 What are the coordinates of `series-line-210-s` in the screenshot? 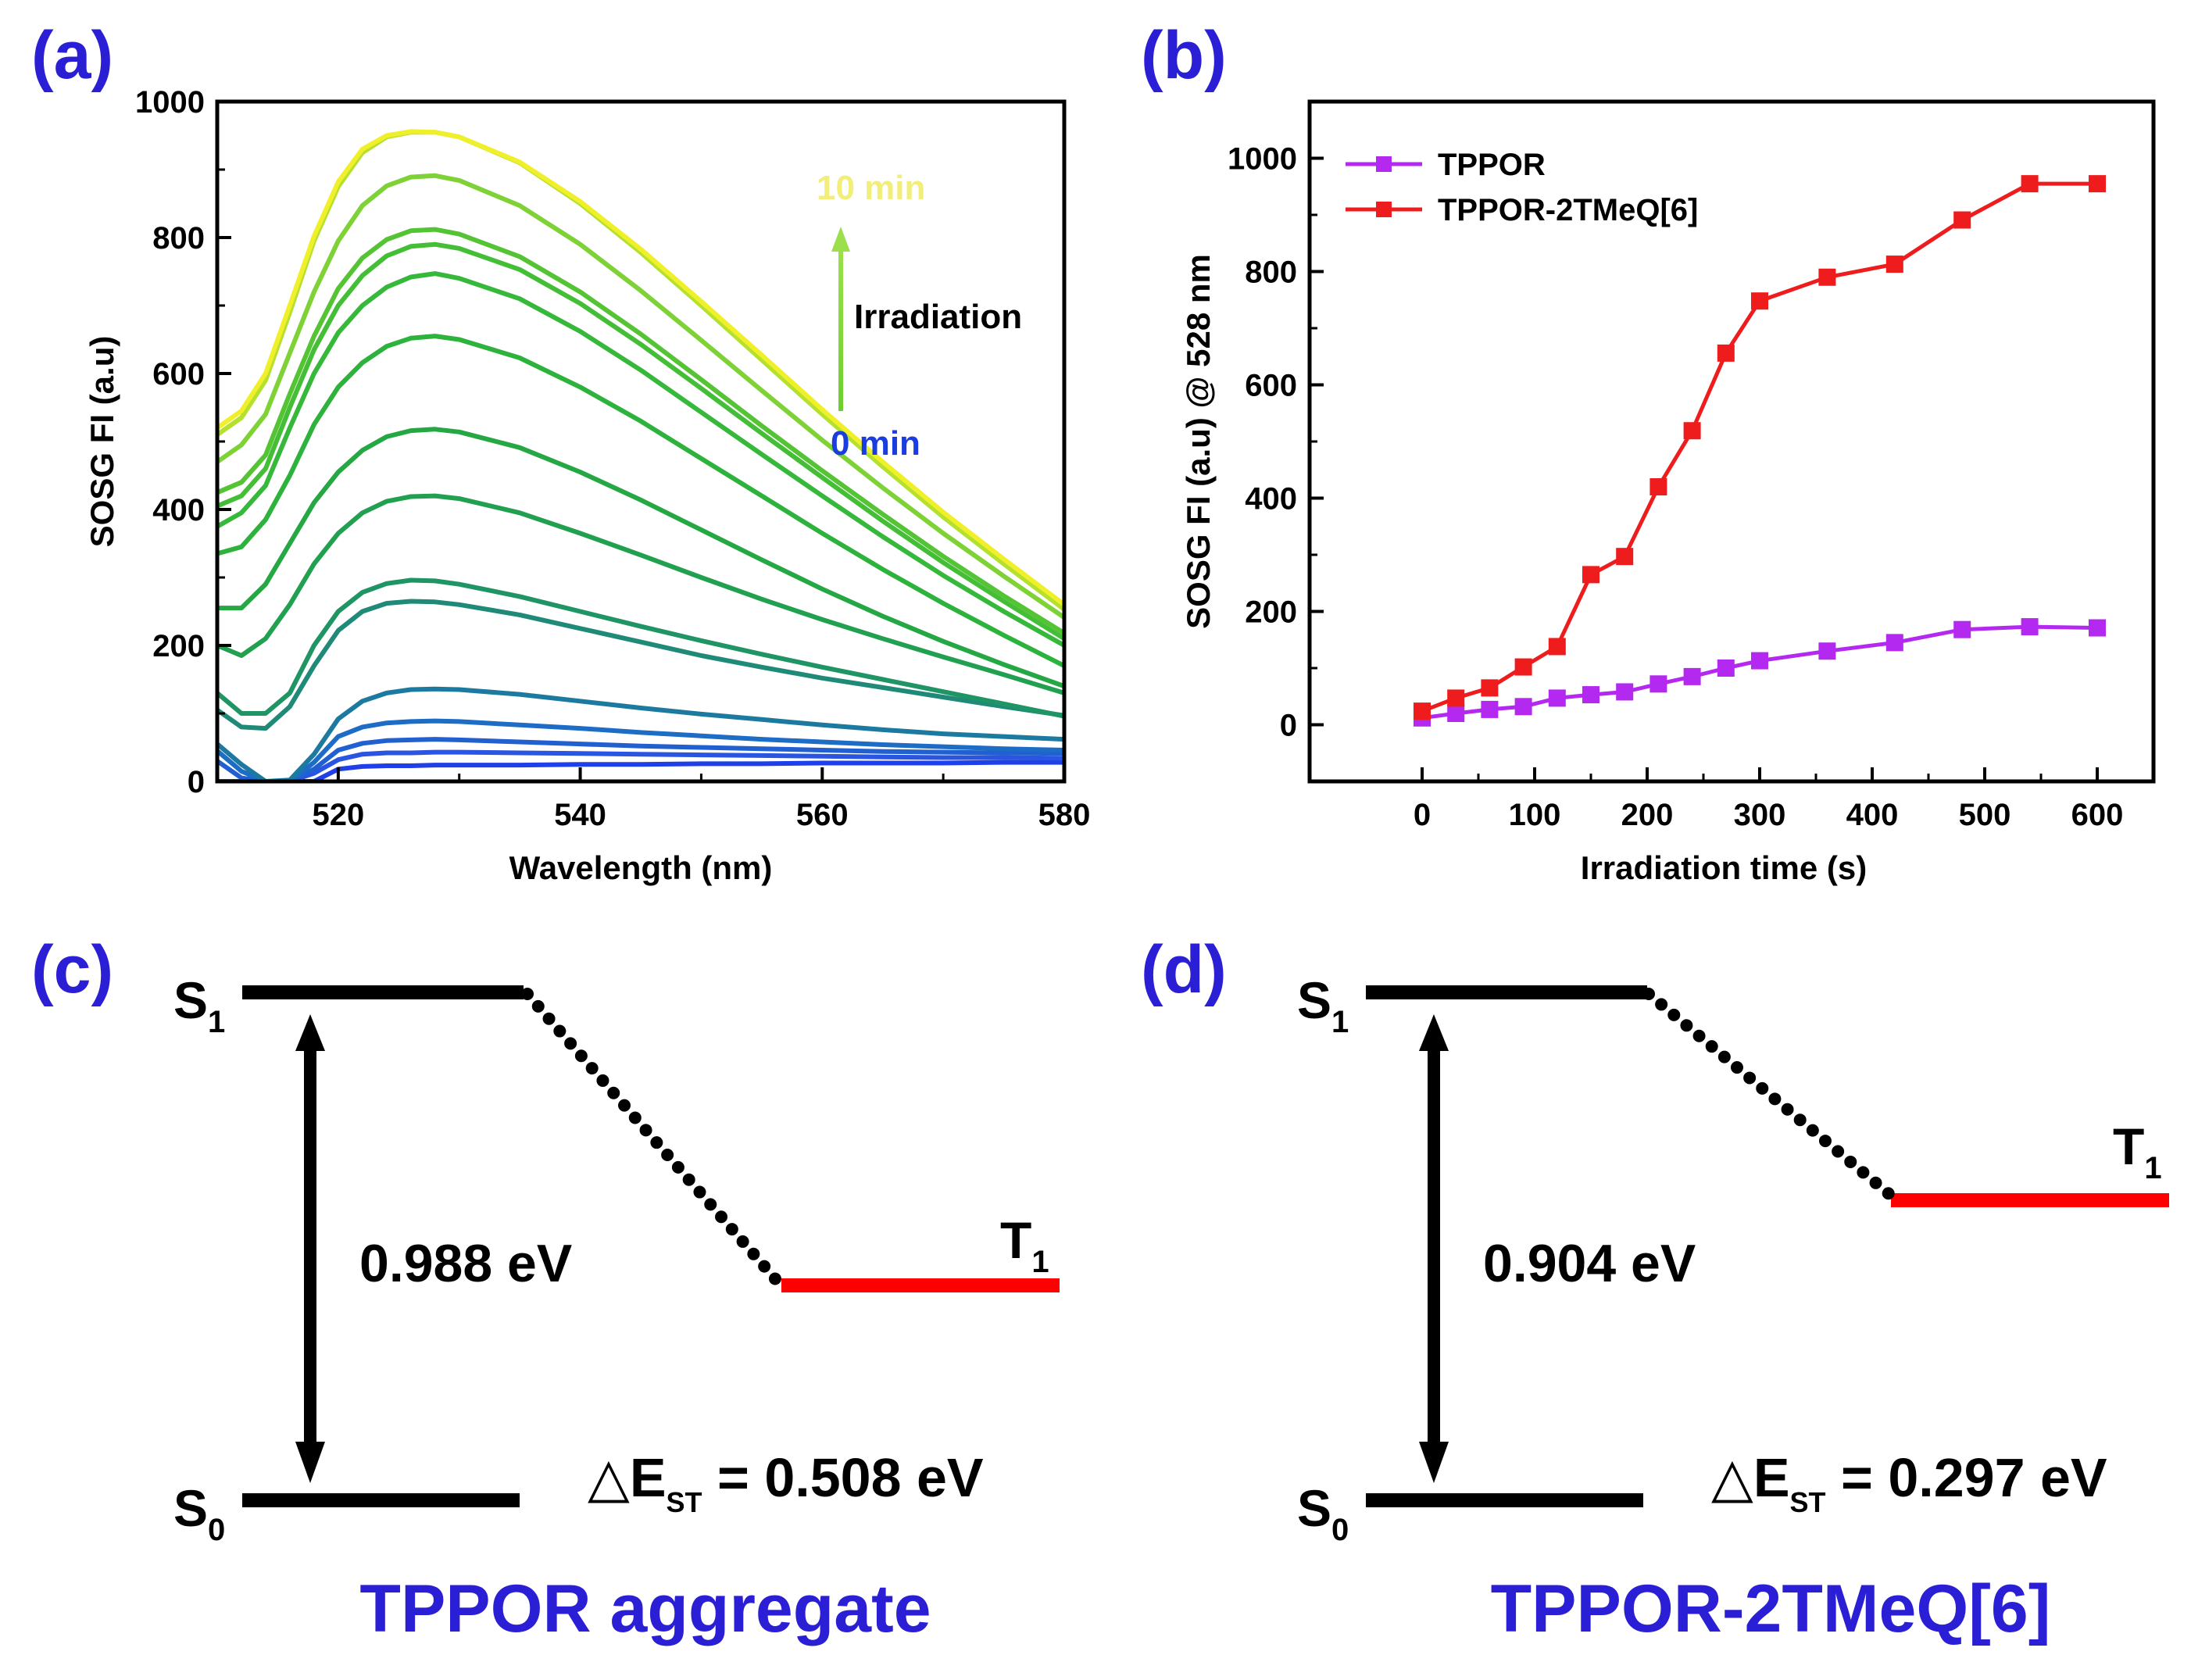 It's located at (640, 594).